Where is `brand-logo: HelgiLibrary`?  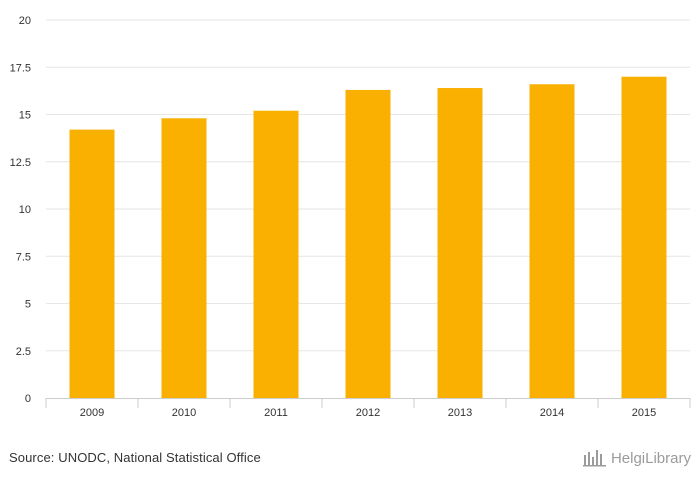 brand-logo: HelgiLibrary is located at coordinates (636, 458).